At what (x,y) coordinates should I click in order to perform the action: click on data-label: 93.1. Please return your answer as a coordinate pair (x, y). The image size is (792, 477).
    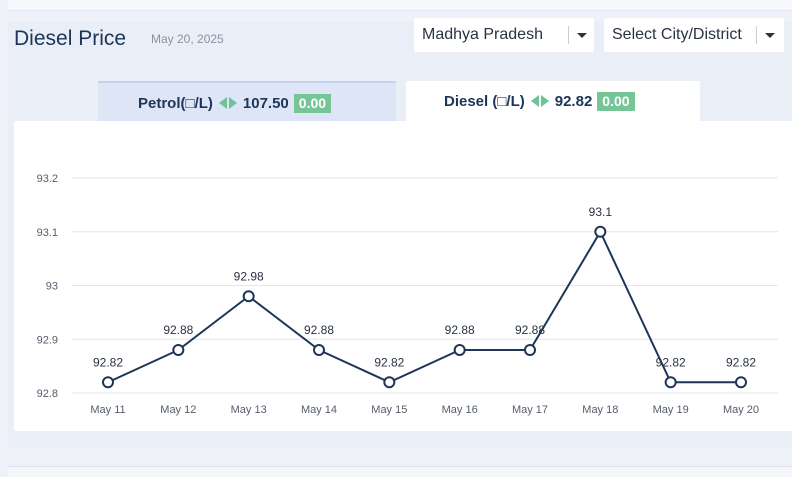
    Looking at the image, I should click on (601, 212).